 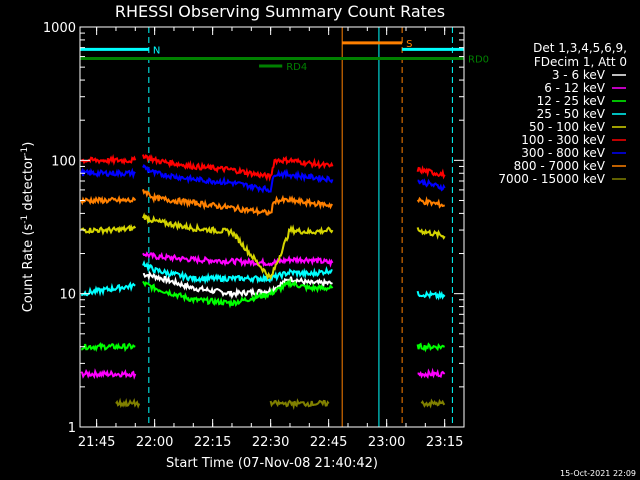 What do you see at coordinates (563, 140) in the screenshot?
I see `legend-label: 100 - 300 keV` at bounding box center [563, 140].